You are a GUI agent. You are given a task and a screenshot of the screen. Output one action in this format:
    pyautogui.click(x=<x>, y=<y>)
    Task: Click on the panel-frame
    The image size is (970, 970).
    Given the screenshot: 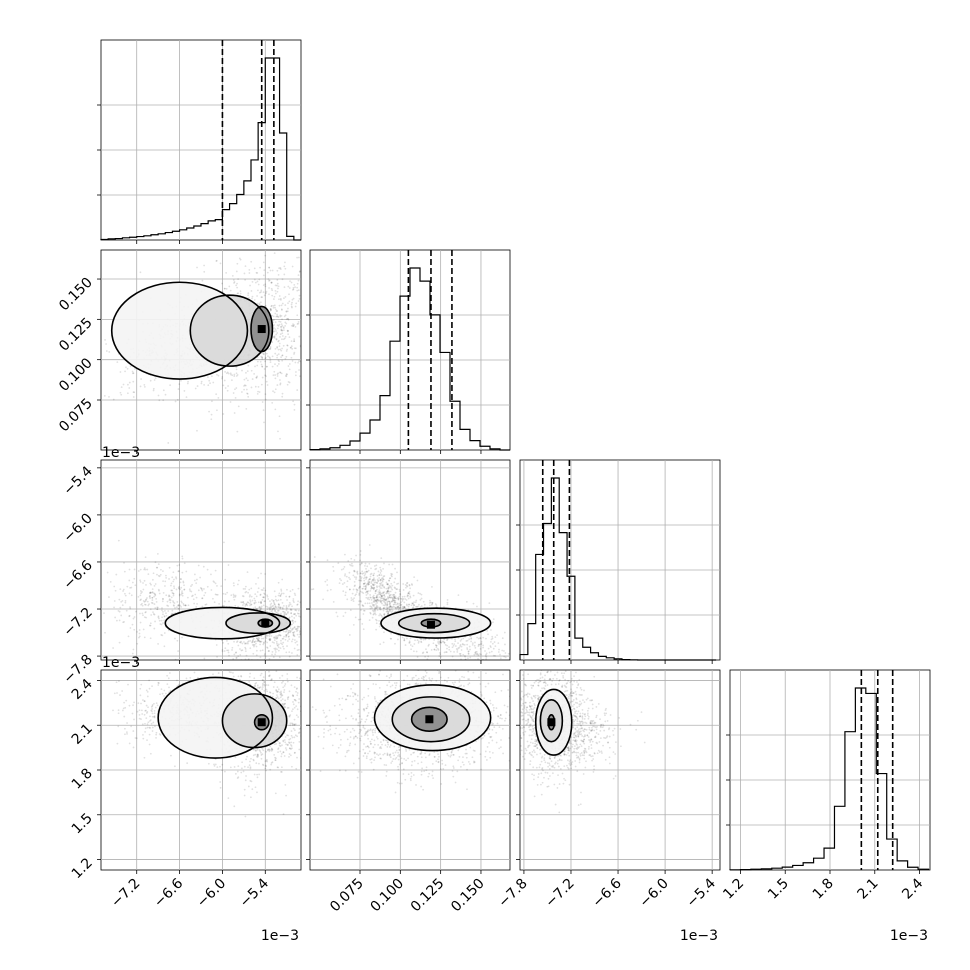 What is the action you would take?
    pyautogui.click(x=201, y=140)
    